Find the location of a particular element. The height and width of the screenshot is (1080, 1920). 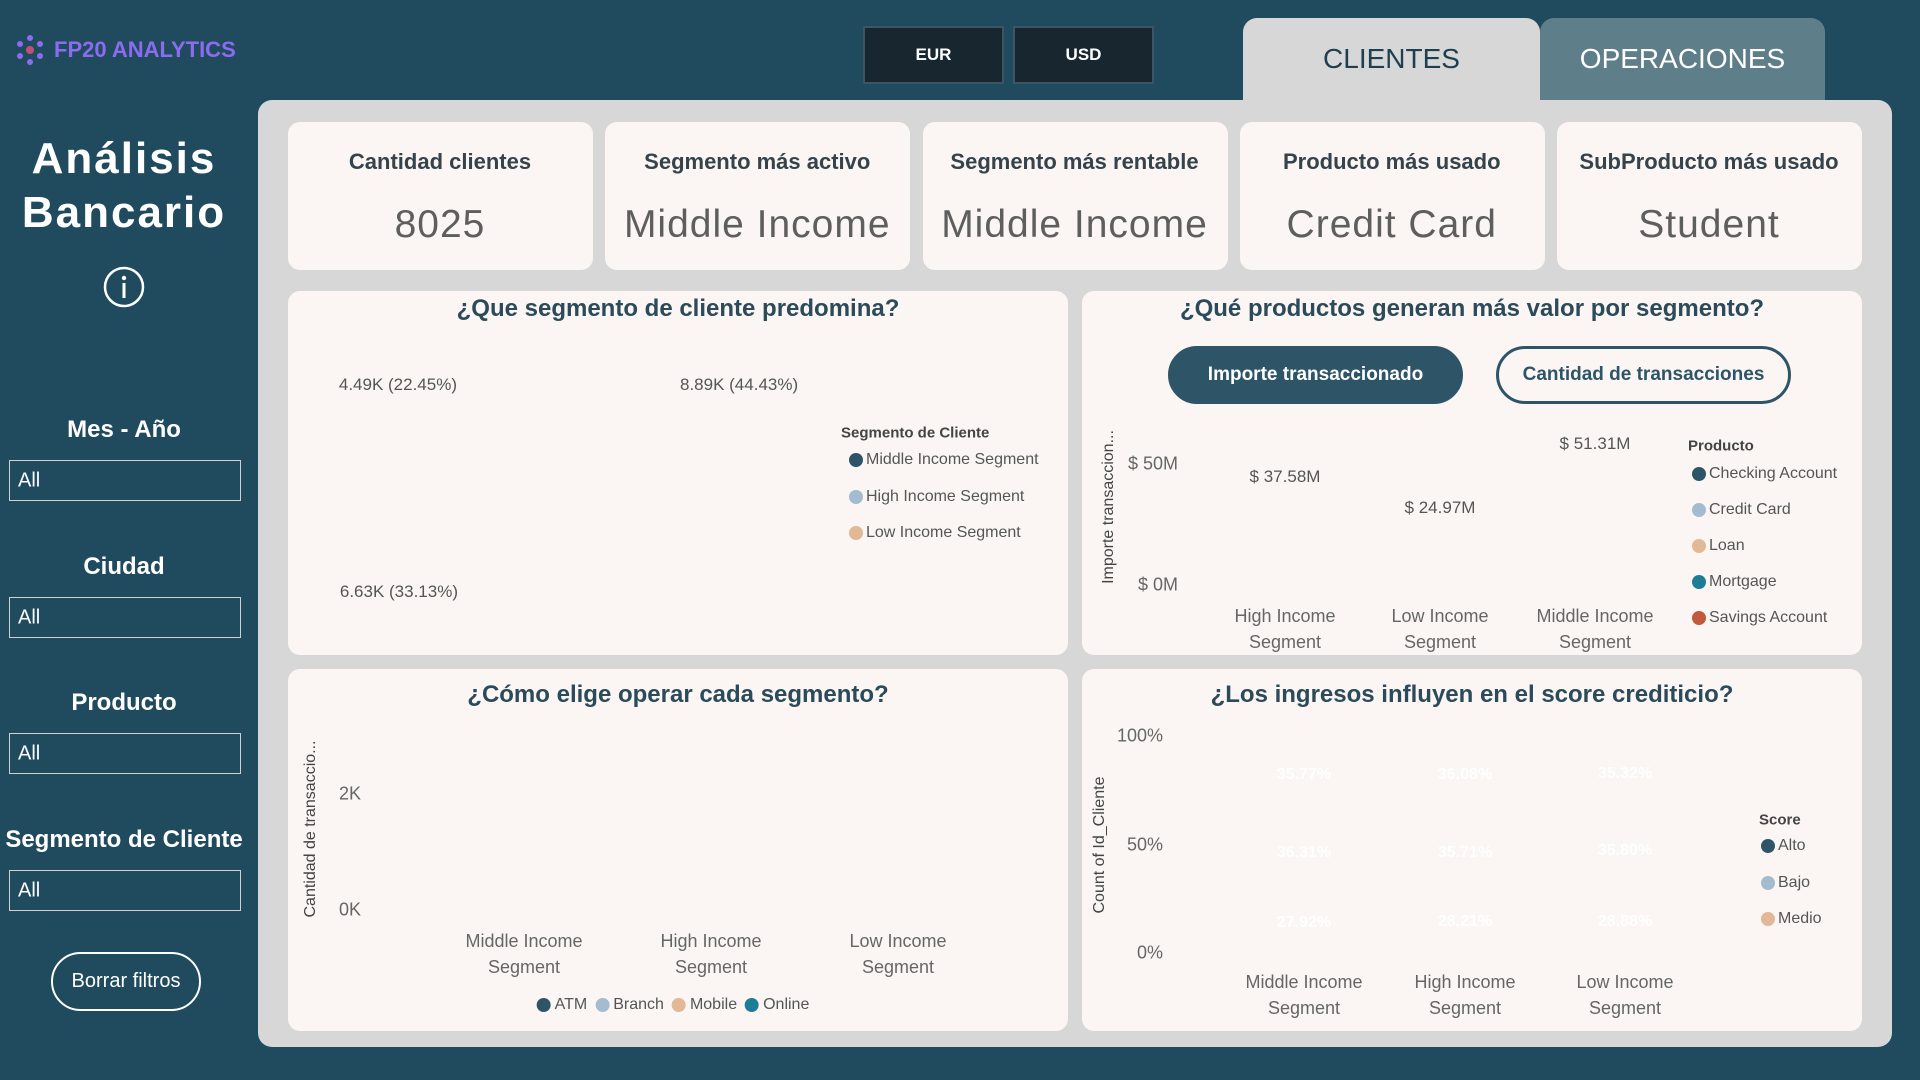

data-label: 35.80% is located at coordinates (1625, 851).